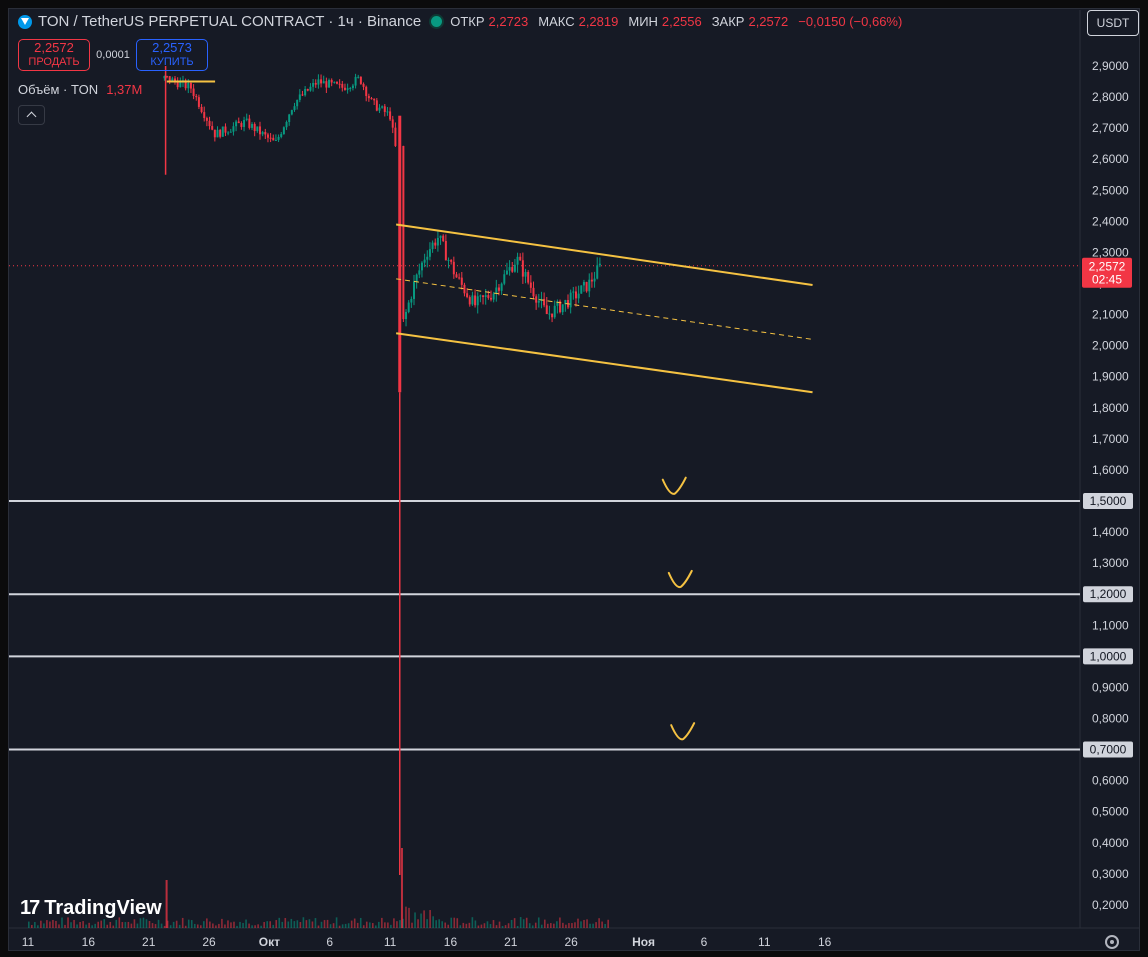  I want to click on currency-selector: USDT, so click(1113, 23).